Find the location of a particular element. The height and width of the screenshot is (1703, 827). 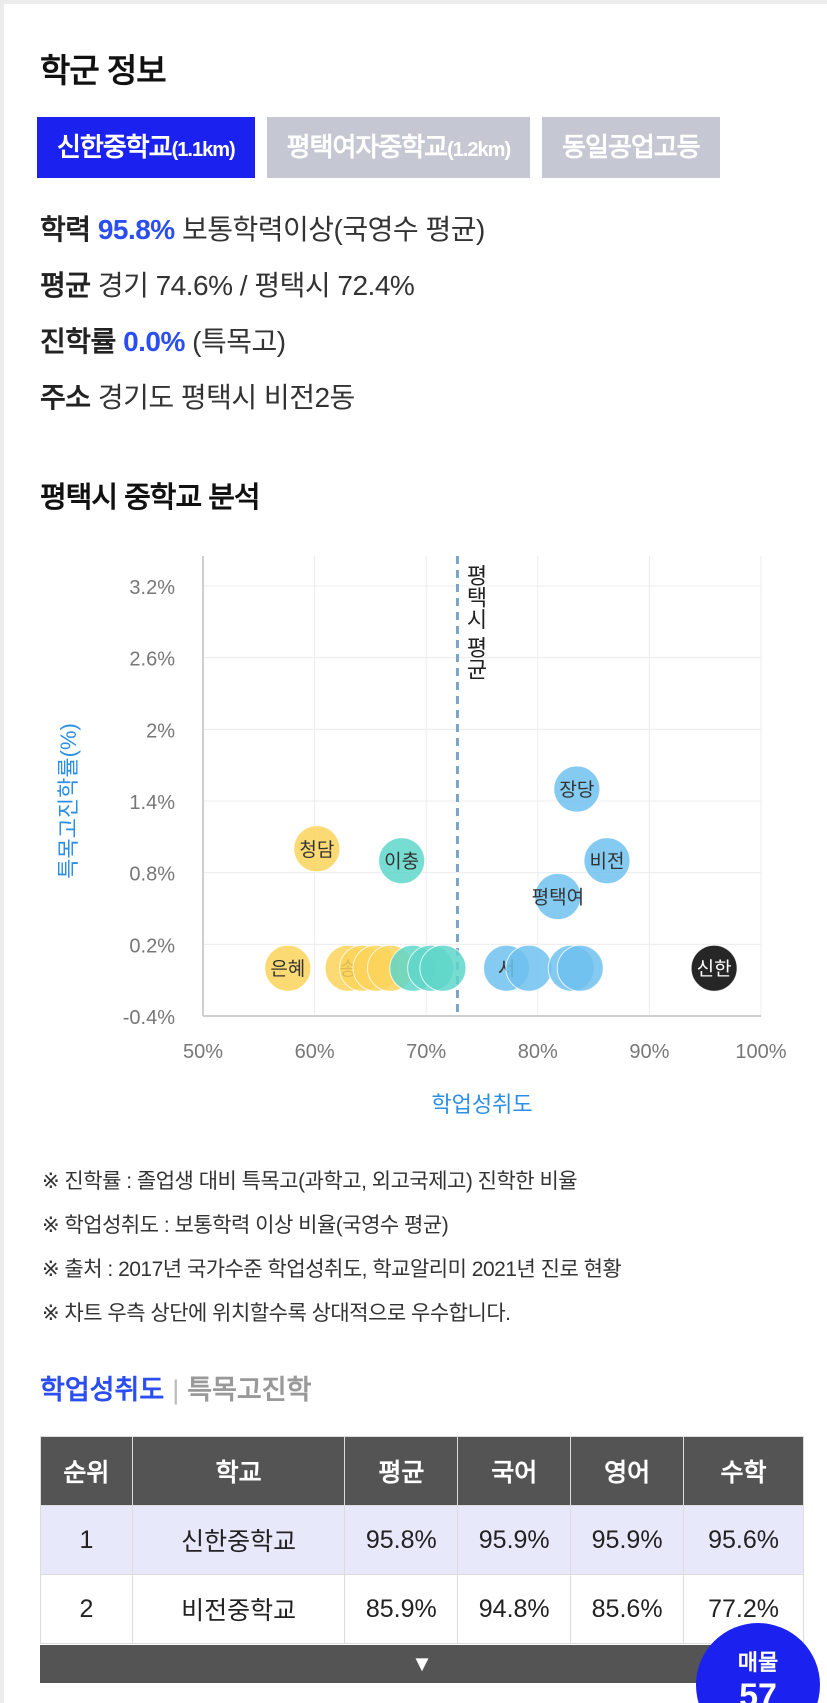

note: ※ 차트 우측 상단에 위치할수록 상대적으로 우수합니다. is located at coordinates (276, 1313).